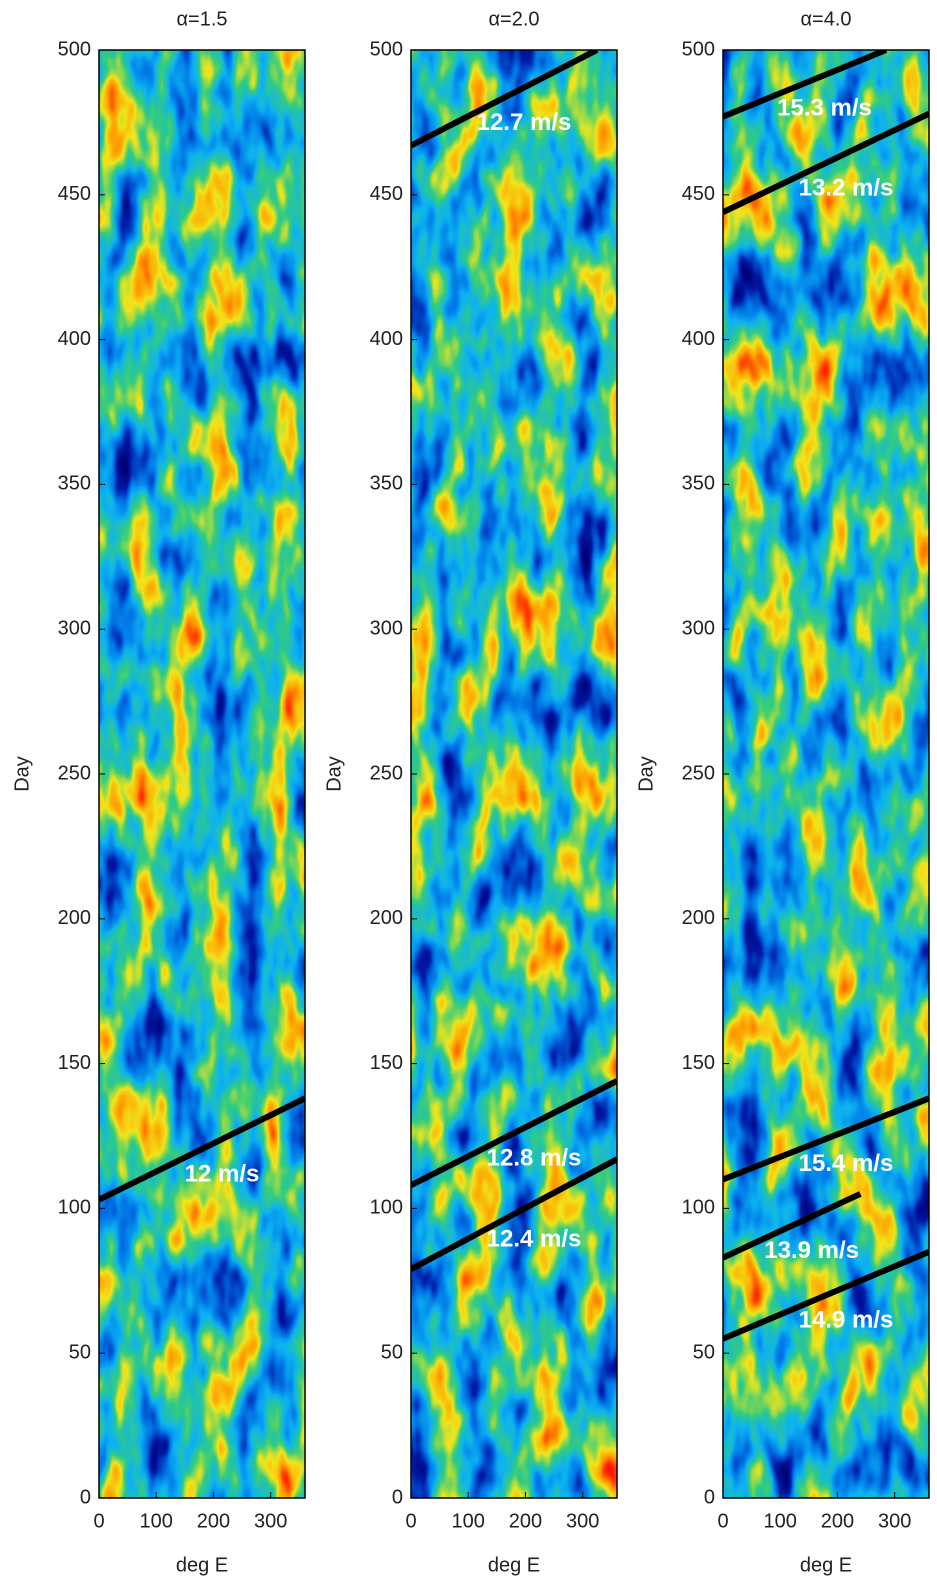 This screenshot has height=1580, width=937. What do you see at coordinates (811, 1250) in the screenshot?
I see `speed-label: 13.9 m/s` at bounding box center [811, 1250].